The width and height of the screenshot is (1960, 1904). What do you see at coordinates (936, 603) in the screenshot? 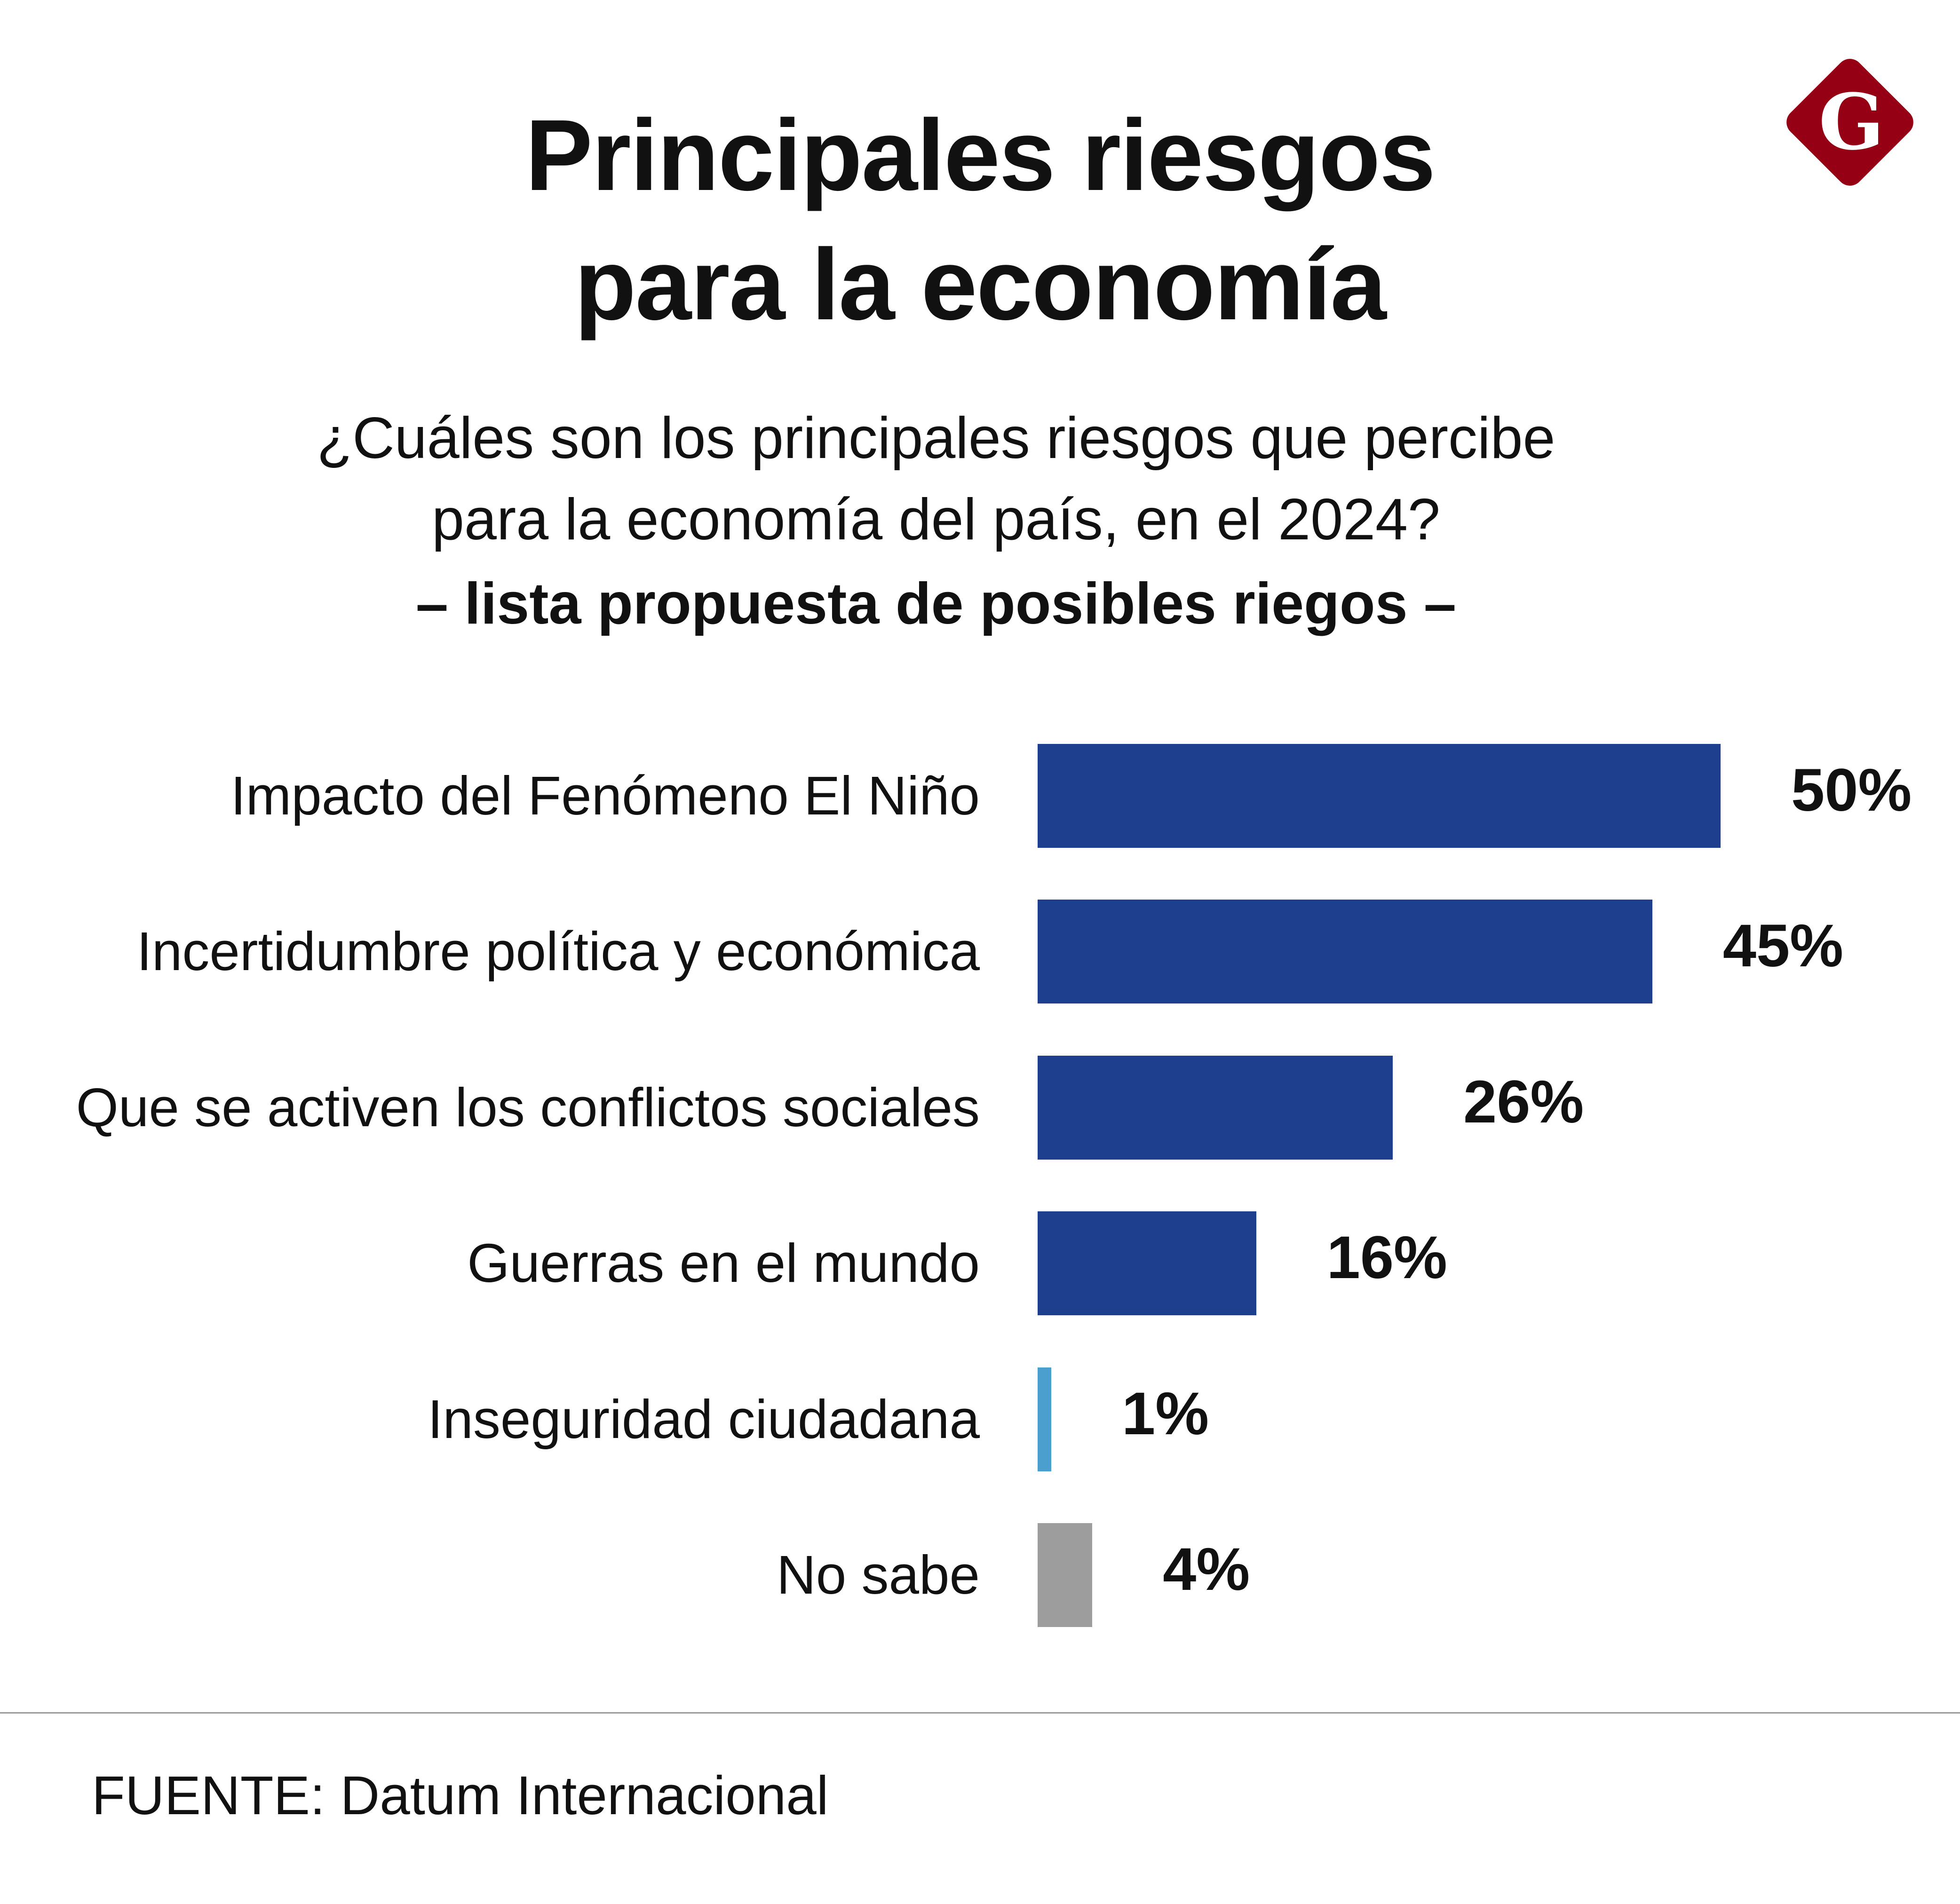
I see `question-note: – lista propuesta de posibles riegos –` at bounding box center [936, 603].